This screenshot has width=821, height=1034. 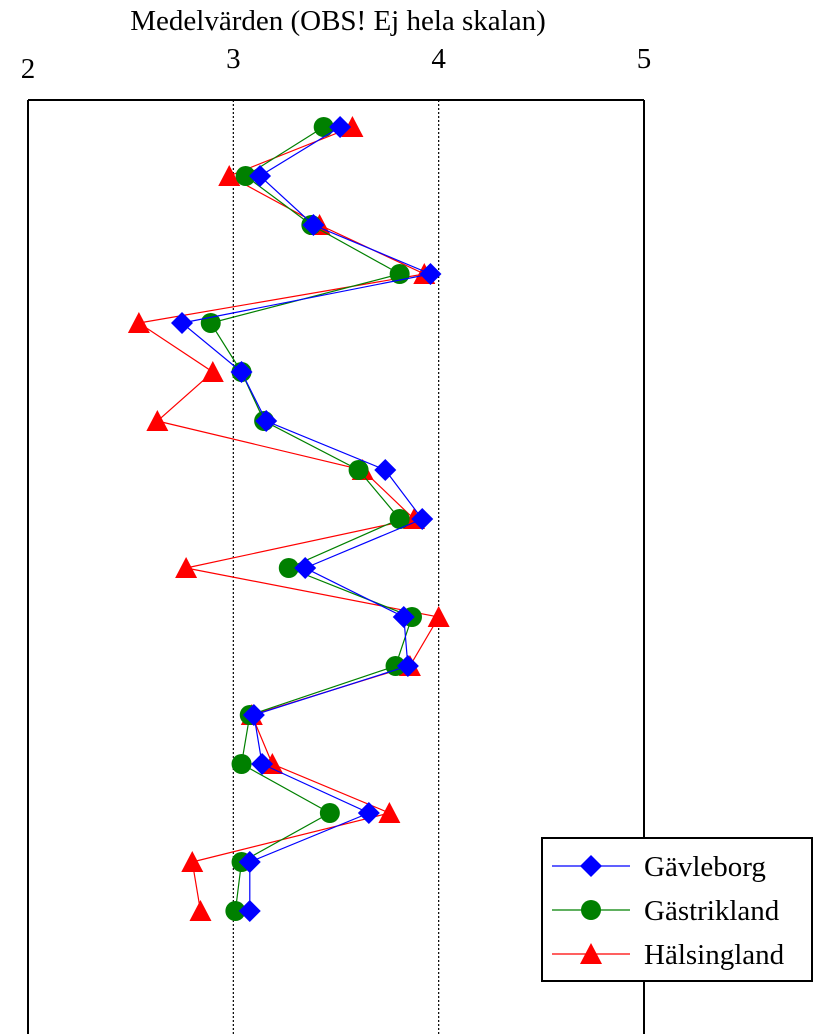 What do you see at coordinates (338, 21) in the screenshot?
I see `chart-title: Medelvärden (OBS! Ej hela skalan)` at bounding box center [338, 21].